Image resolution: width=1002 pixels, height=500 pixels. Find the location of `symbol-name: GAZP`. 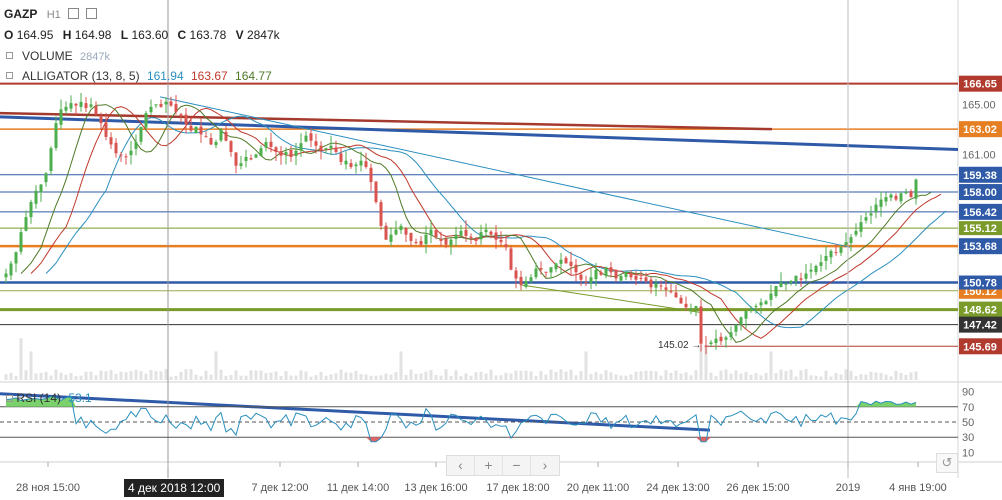

symbol-name: GAZP is located at coordinates (21, 14).